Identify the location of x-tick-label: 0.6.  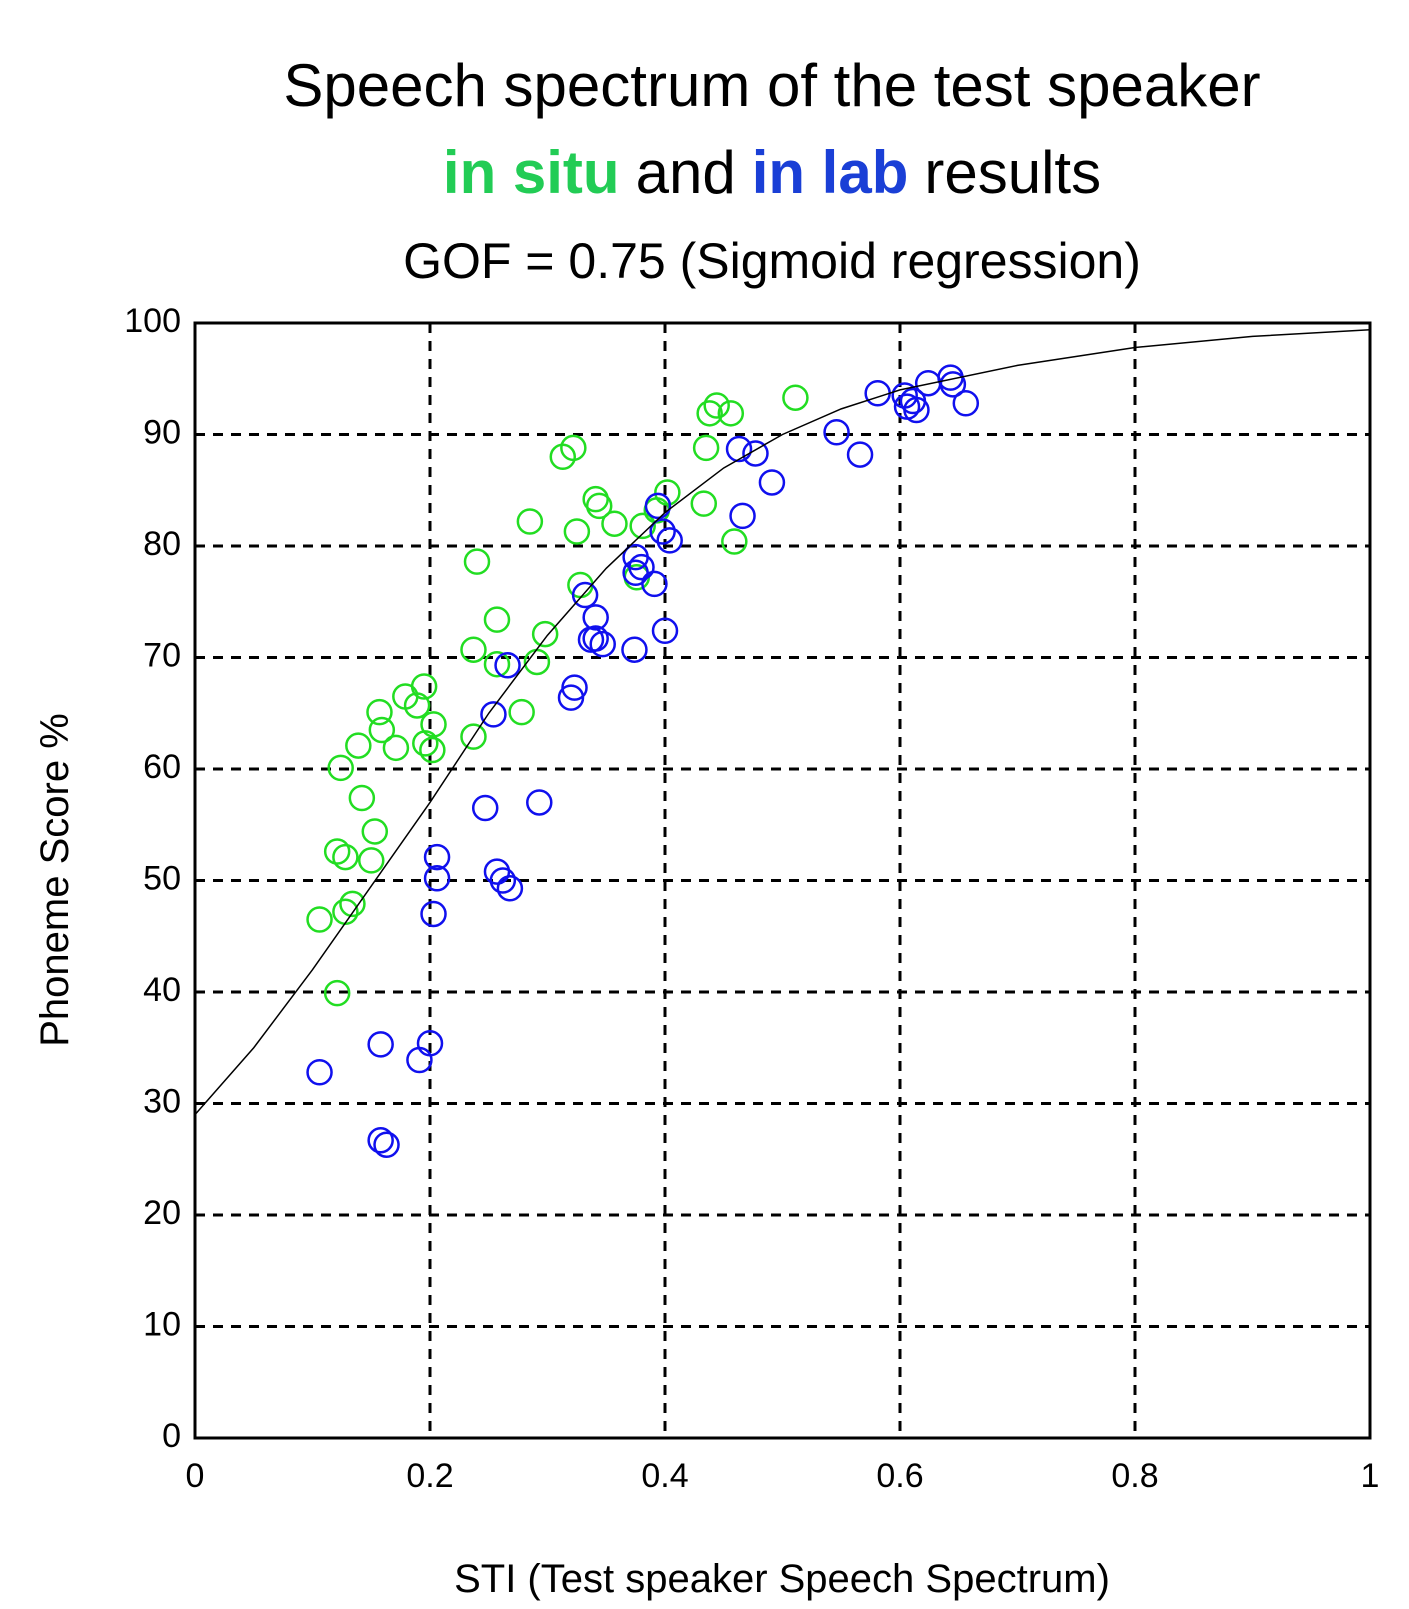
(899, 1476).